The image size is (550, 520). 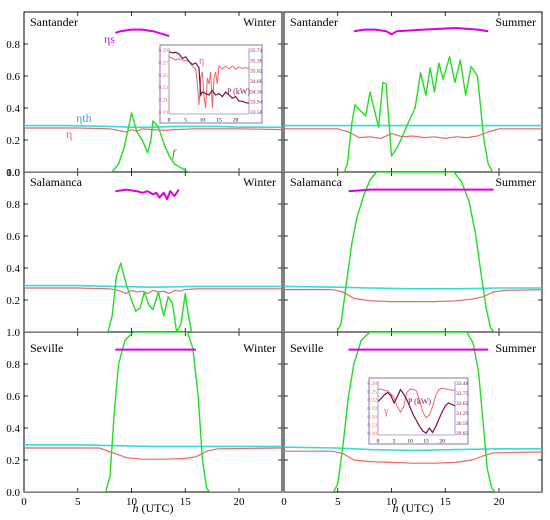 I want to click on panel-santander-summer-curves, so click(x=413, y=99).